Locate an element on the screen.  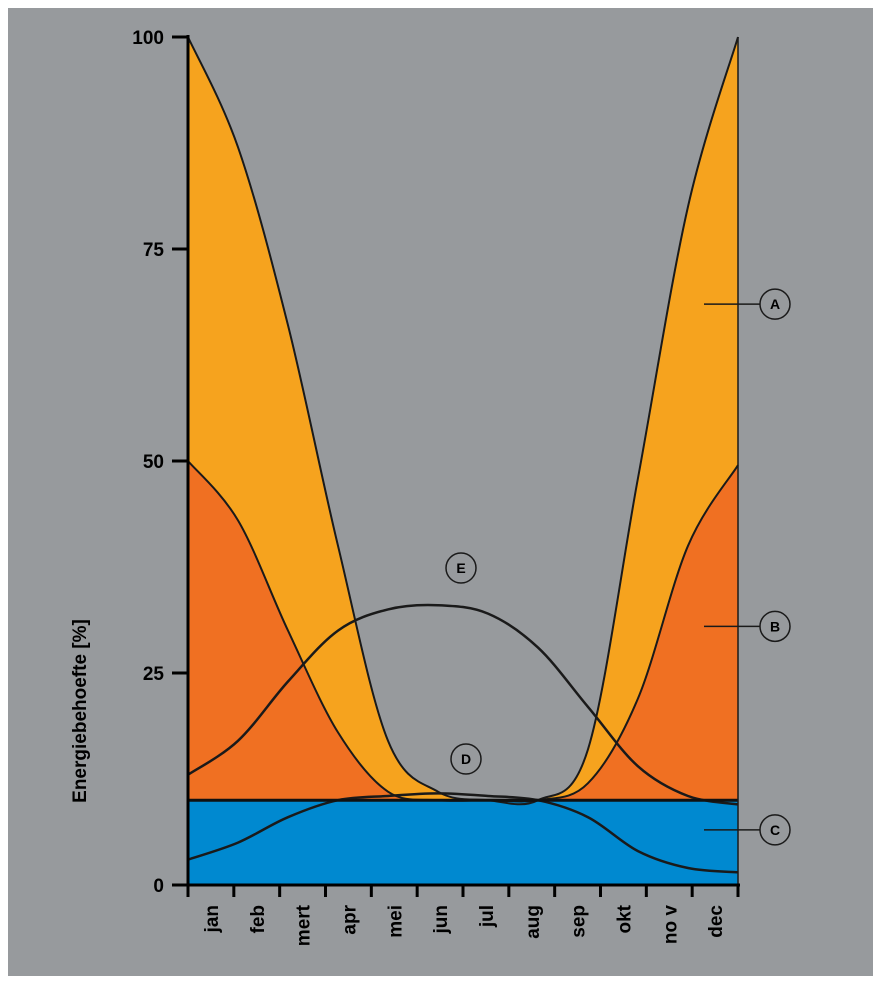
x-tick-label-okt: okt is located at coordinates (624, 918).